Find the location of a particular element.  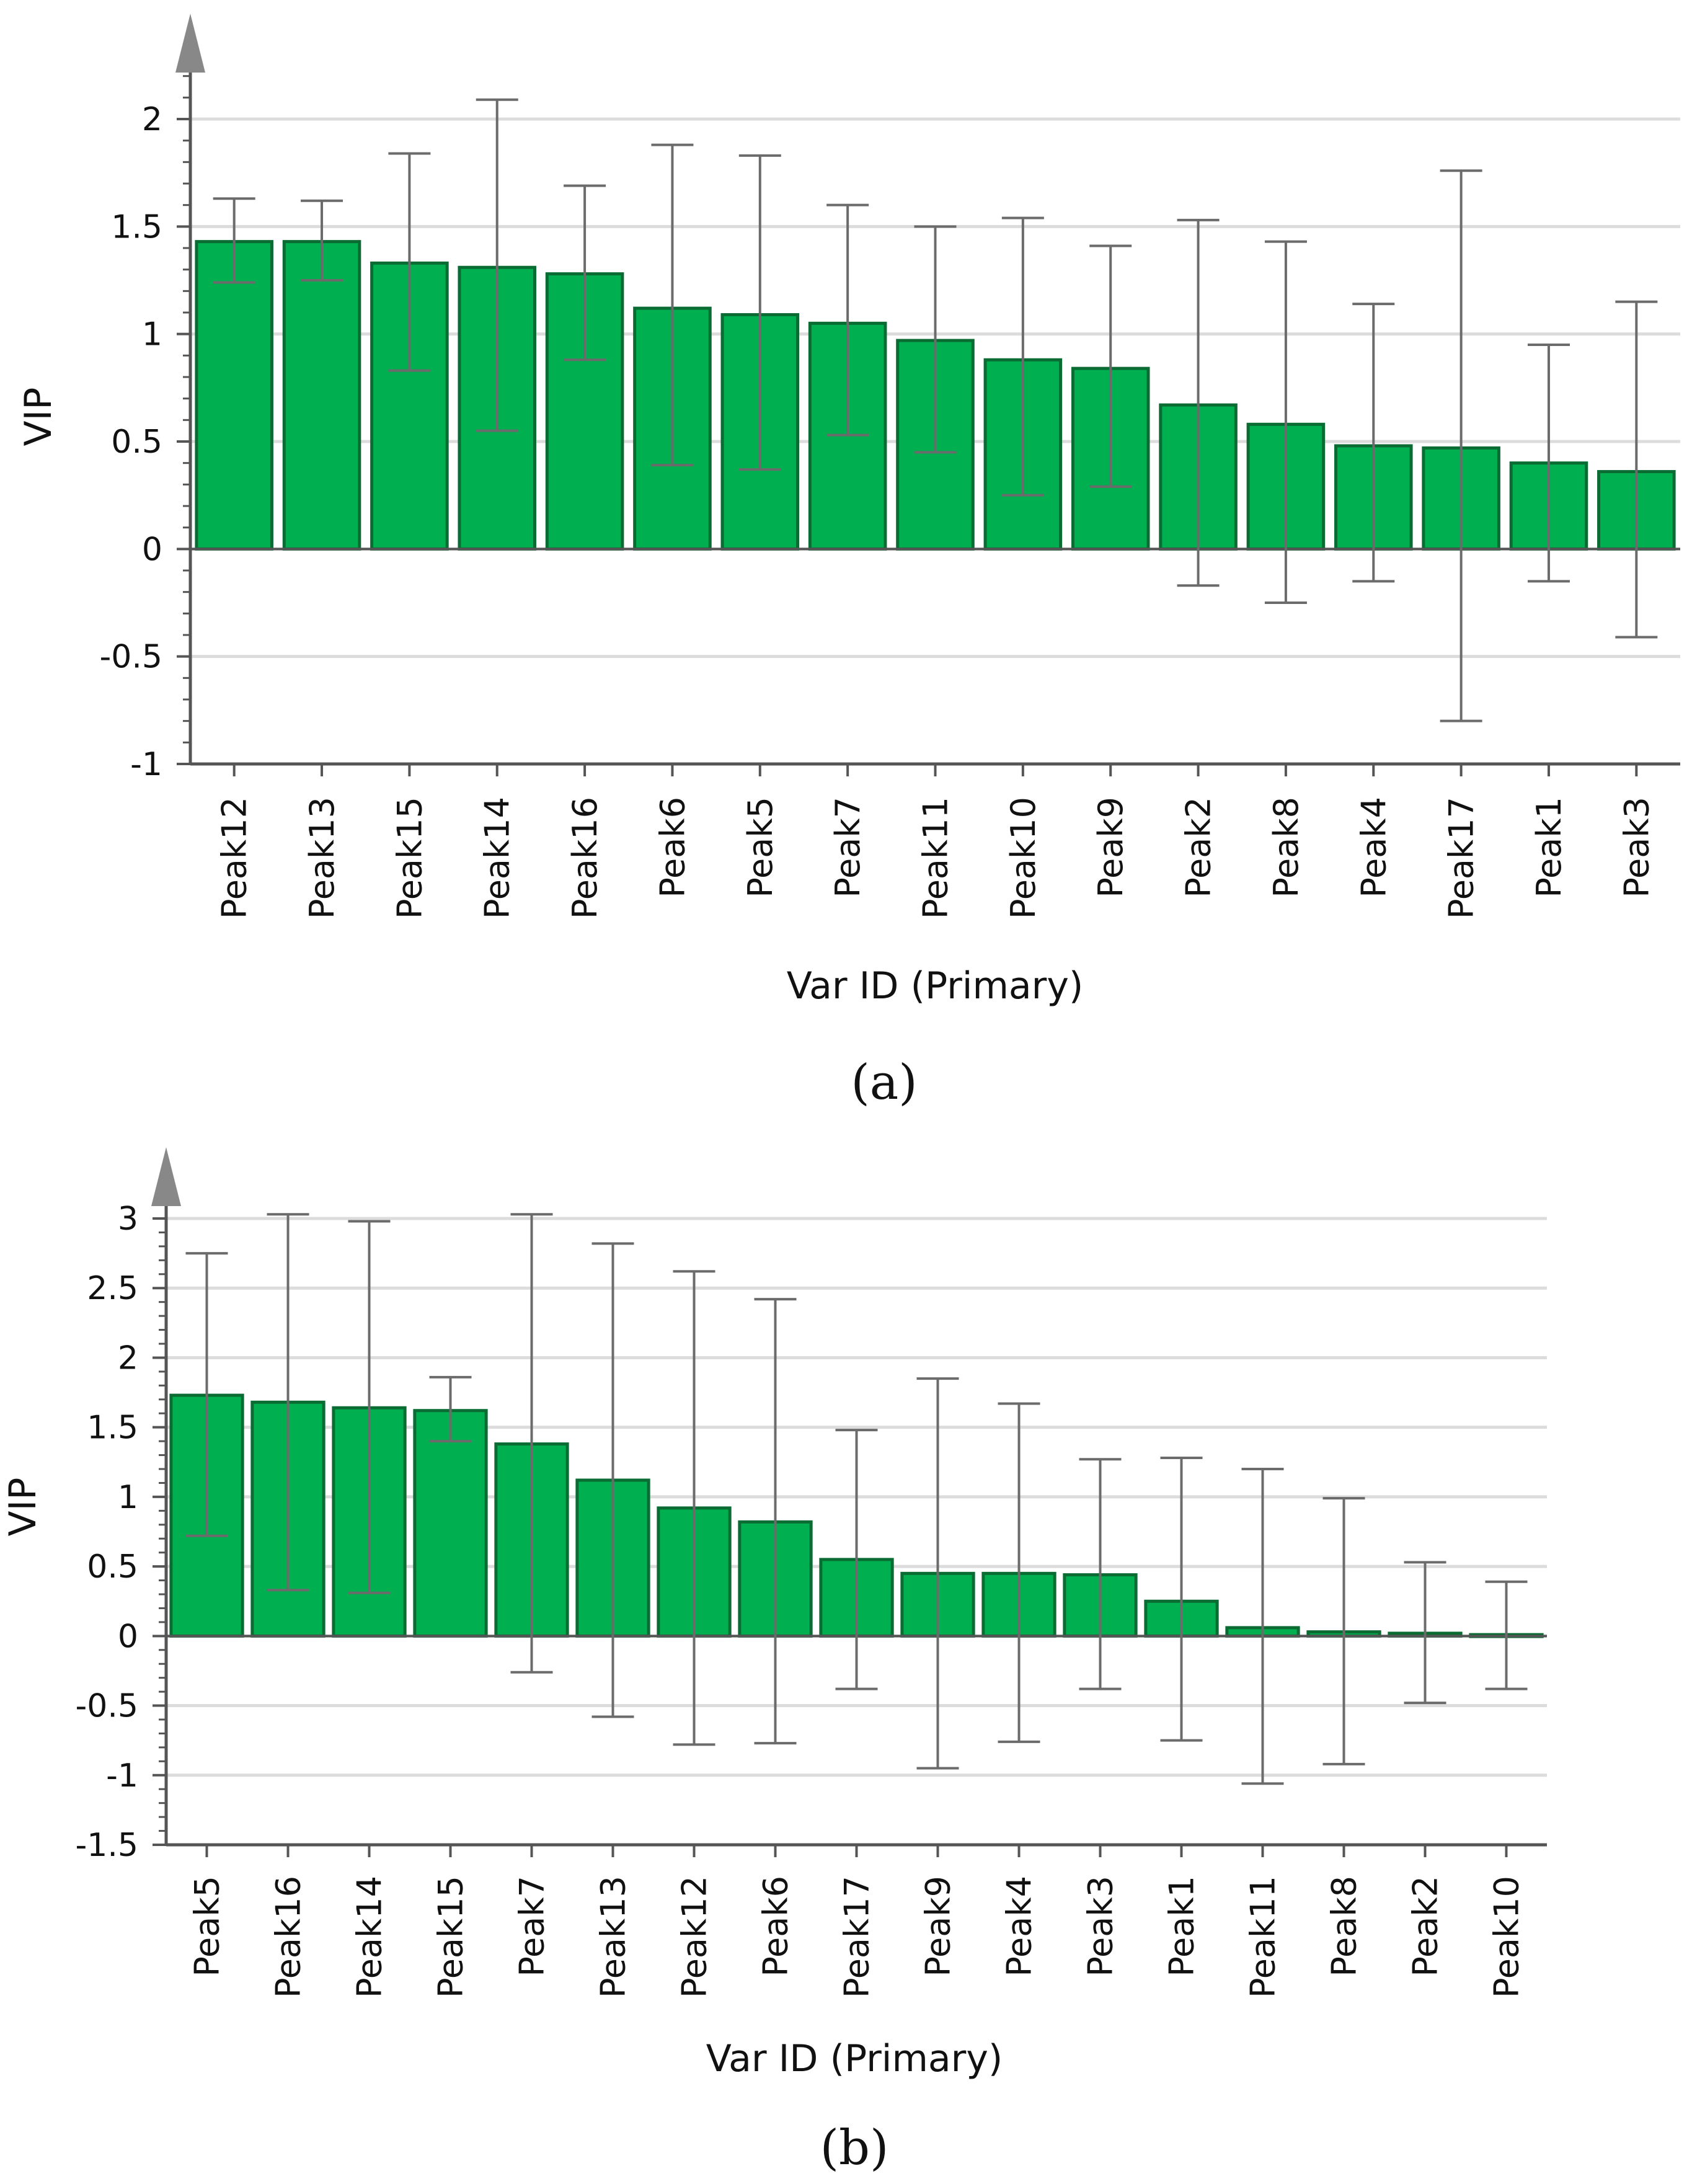

panel-label: (a) is located at coordinates (884, 1083).